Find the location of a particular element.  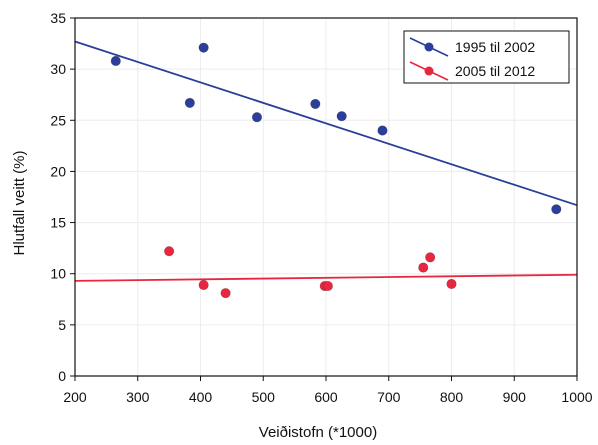

legend-label-2005-2012: 2005 til 2012 is located at coordinates (495, 71).